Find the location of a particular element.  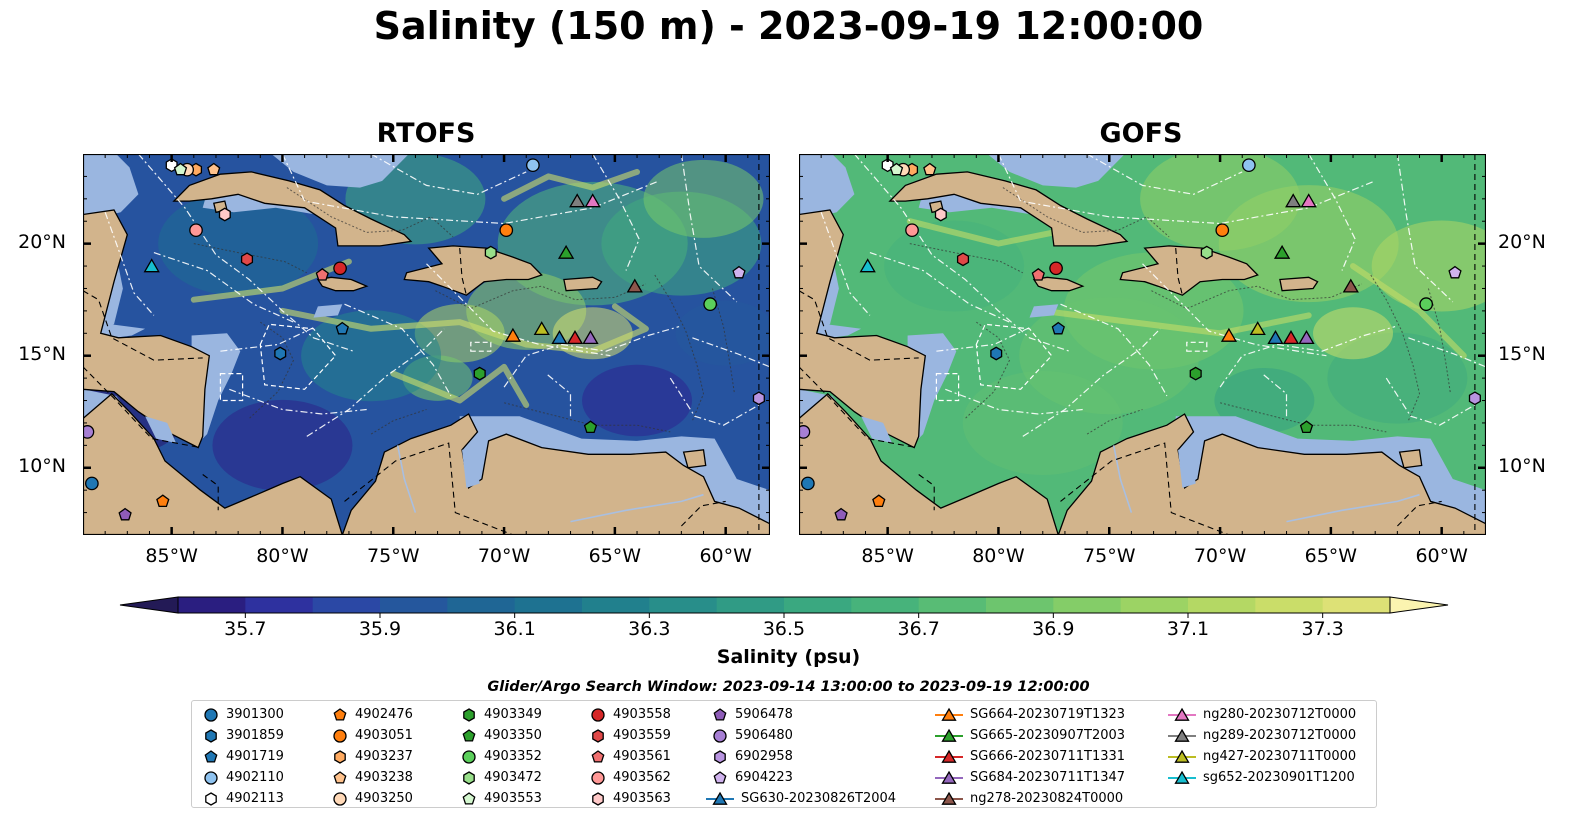

salinity-feature is located at coordinates (1353, 333).